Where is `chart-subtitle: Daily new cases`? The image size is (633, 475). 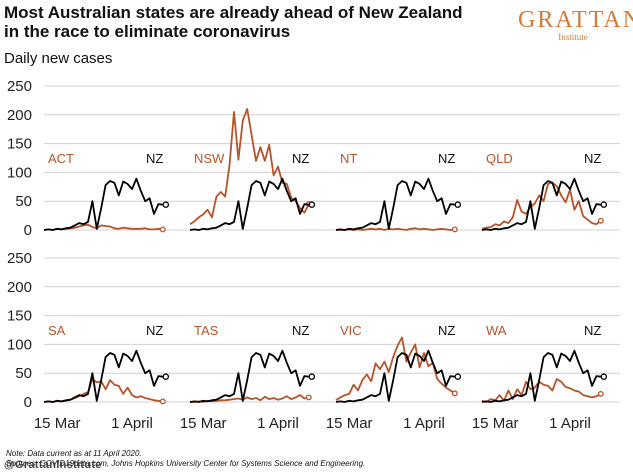
chart-subtitle: Daily new cases is located at coordinates (58, 58).